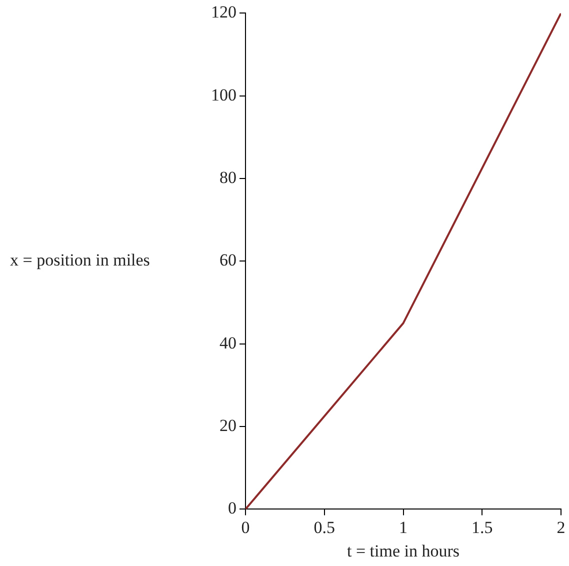 The height and width of the screenshot is (566, 569). What do you see at coordinates (228, 177) in the screenshot?
I see `y-tick-label: 80` at bounding box center [228, 177].